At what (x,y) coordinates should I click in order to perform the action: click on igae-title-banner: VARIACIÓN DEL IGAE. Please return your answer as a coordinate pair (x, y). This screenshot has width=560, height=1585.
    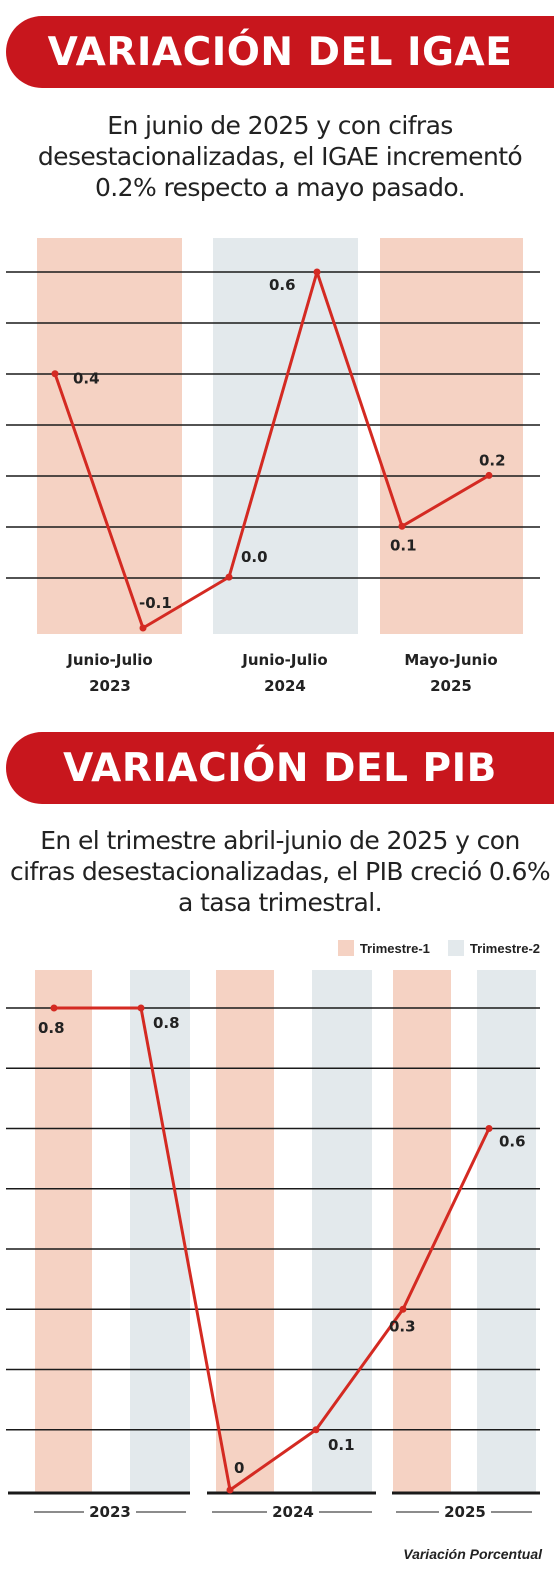
    Looking at the image, I should click on (280, 52).